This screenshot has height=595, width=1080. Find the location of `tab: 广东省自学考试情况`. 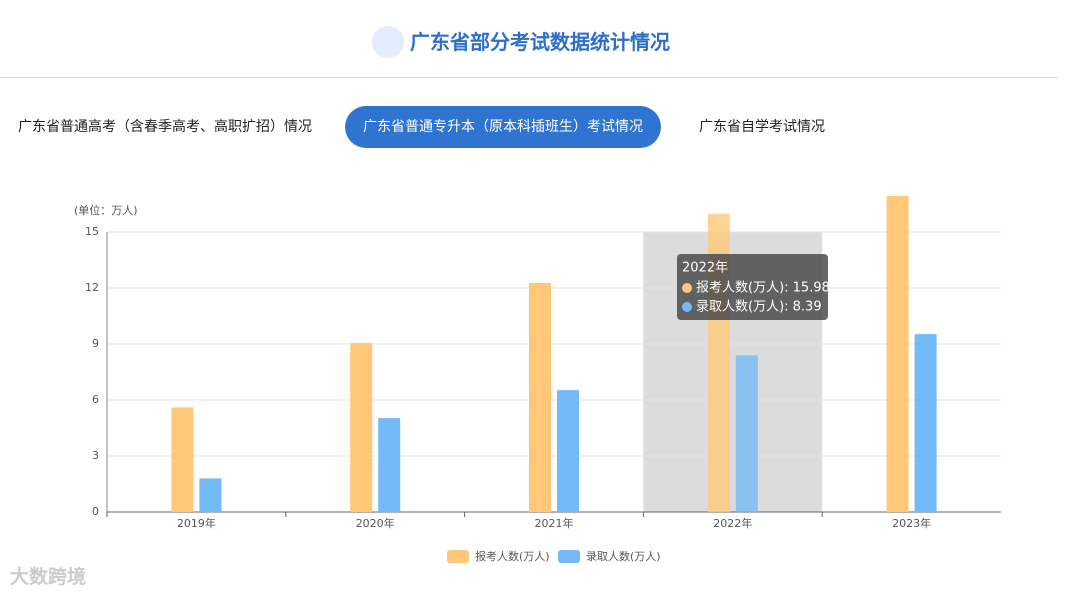

tab: 广东省自学考试情况 is located at coordinates (762, 127).